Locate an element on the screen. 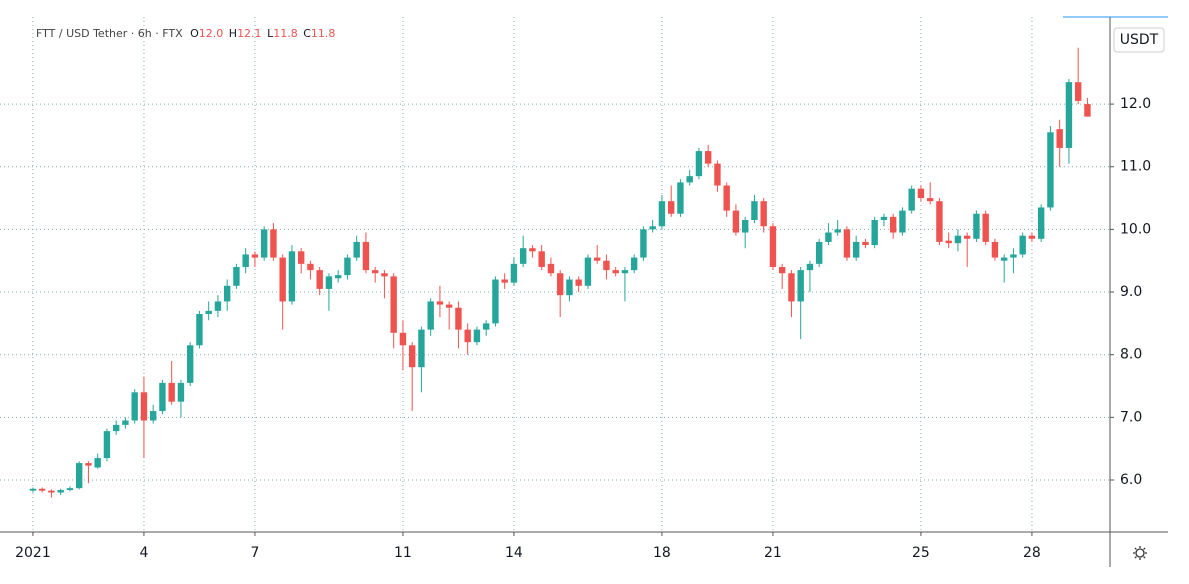 The width and height of the screenshot is (1189, 584). currency-label: USDT is located at coordinates (1139, 40).